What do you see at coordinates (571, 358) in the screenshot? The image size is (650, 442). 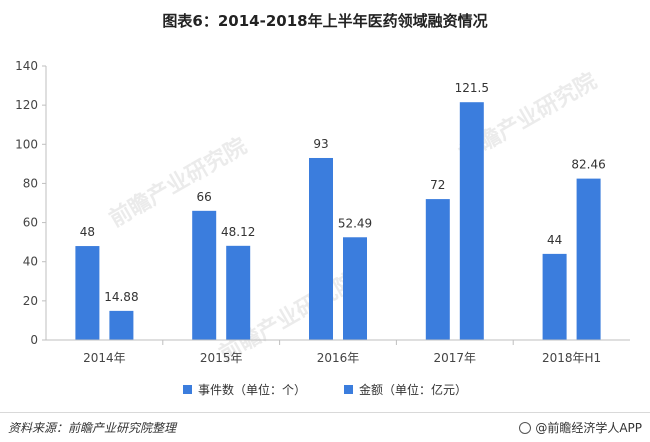 I see `x-tick-label: 2018年H1` at bounding box center [571, 358].